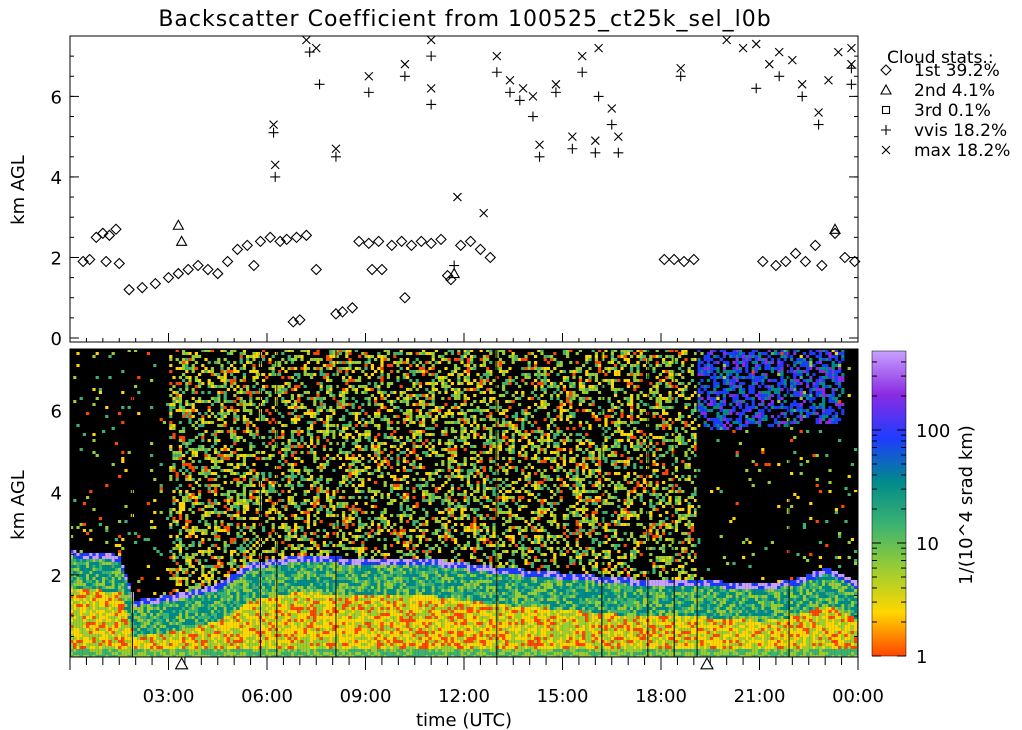 Image resolution: width=1022 pixels, height=730 pixels. I want to click on colorbar-tick-label: 10, so click(927, 544).